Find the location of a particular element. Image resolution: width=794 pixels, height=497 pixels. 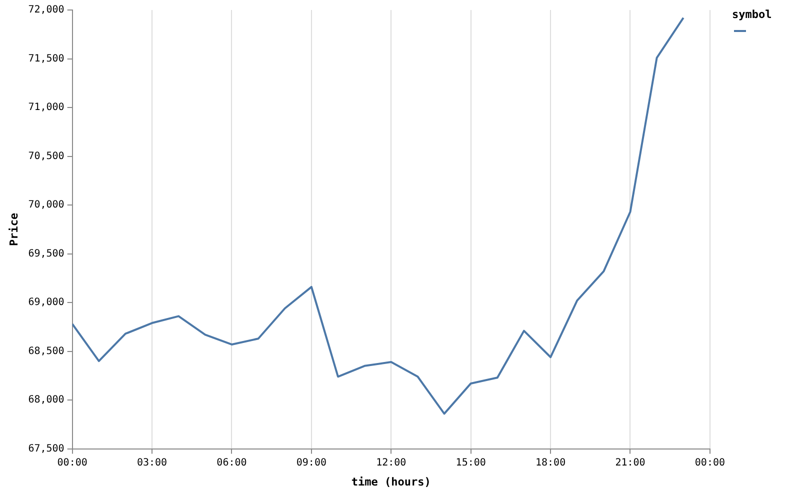

y-tick-label: 68,000 is located at coordinates (46, 400).